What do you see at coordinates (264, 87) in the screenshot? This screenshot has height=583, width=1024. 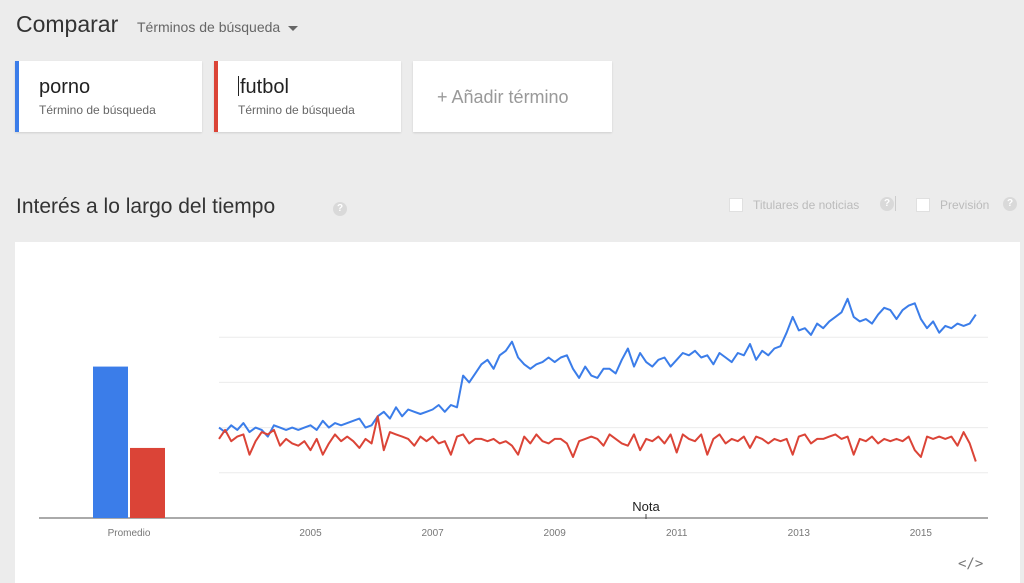 I see `term-name: futbol` at bounding box center [264, 87].